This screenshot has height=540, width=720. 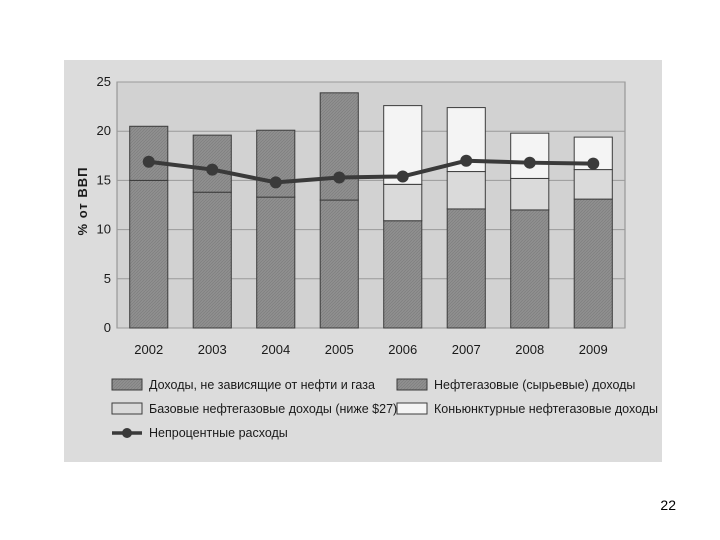 What do you see at coordinates (262, 385) in the screenshot?
I see `legend-label: Доходы, не зависящие от нефти и газа` at bounding box center [262, 385].